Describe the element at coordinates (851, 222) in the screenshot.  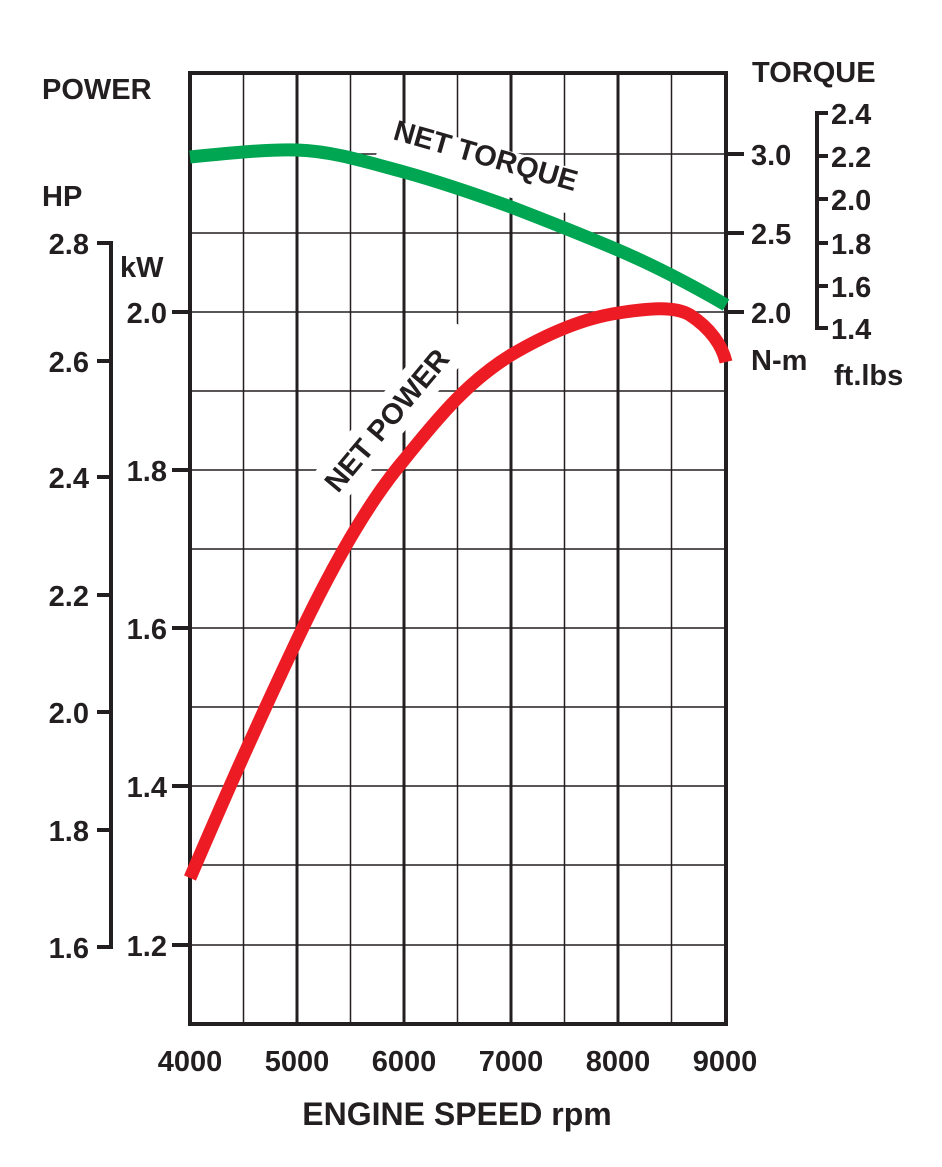
I see `ftlbs-tick-labels: 2.4 2.2 2.0 1.8 1.6 1.4` at that location.